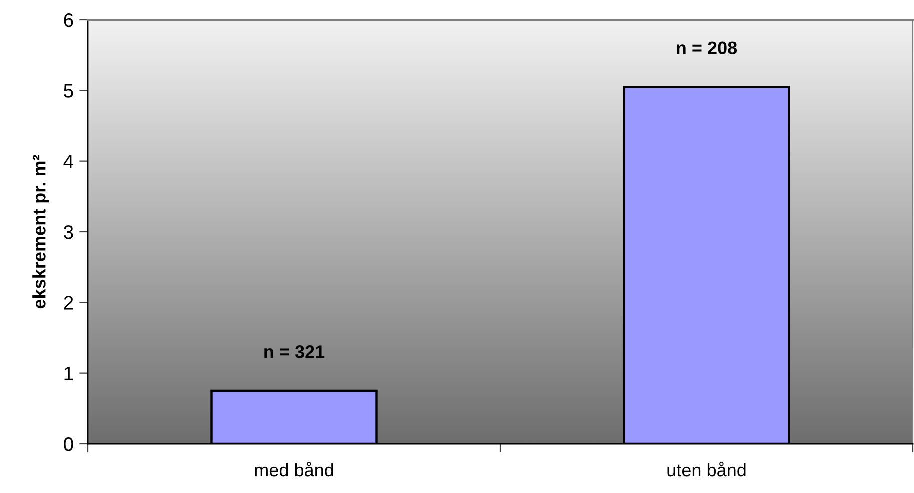 Image resolution: width=914 pixels, height=493 pixels. What do you see at coordinates (294, 352) in the screenshot?
I see `annotation: n = 321` at bounding box center [294, 352].